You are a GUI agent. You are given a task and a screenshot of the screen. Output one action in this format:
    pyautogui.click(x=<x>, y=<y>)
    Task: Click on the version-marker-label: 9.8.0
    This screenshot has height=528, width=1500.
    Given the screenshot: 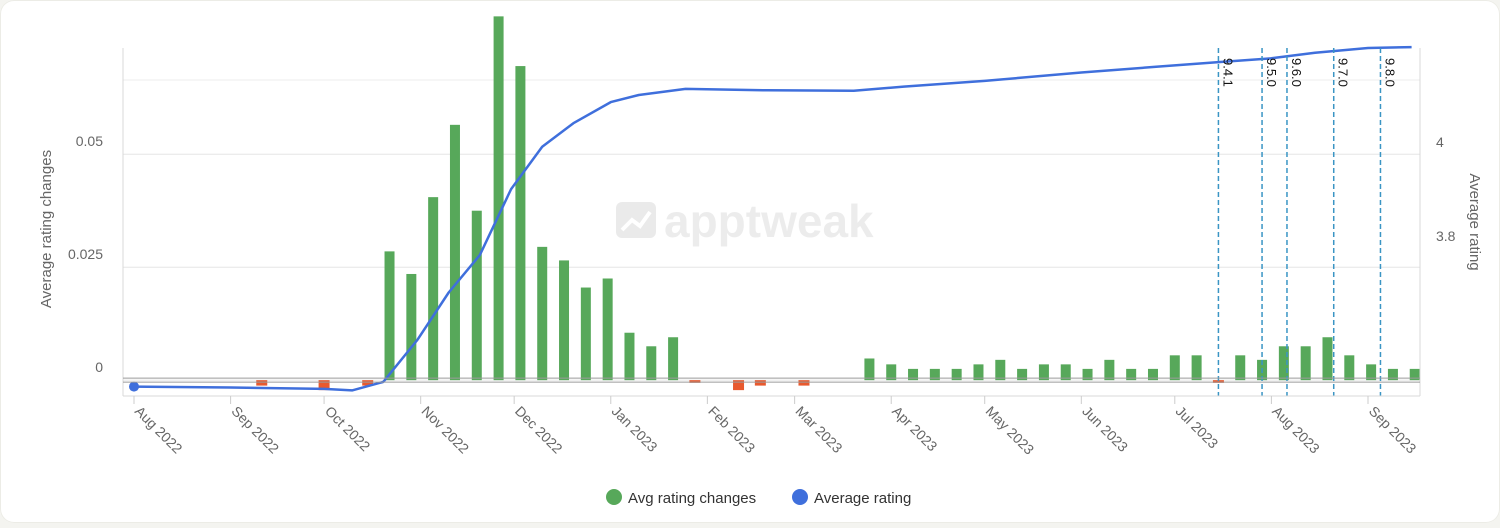 What is the action you would take?
    pyautogui.click(x=1389, y=72)
    